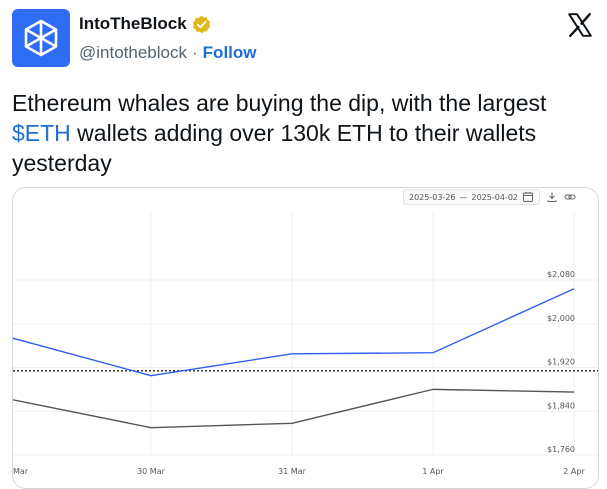 Image resolution: width=607 pixels, height=489 pixels. I want to click on y-tick-label: $2,080, so click(561, 274).